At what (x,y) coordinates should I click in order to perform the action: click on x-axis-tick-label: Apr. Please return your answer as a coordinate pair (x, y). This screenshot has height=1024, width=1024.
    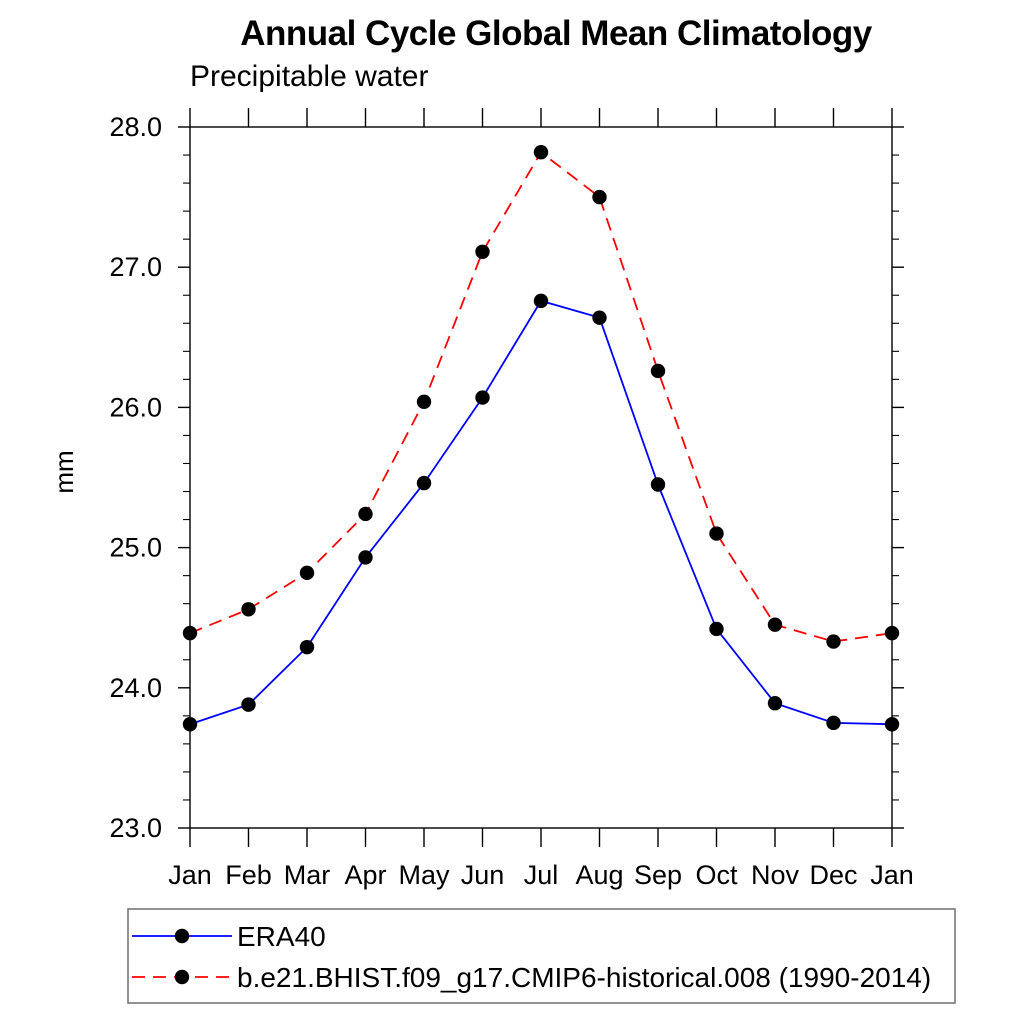
    Looking at the image, I should click on (365, 875).